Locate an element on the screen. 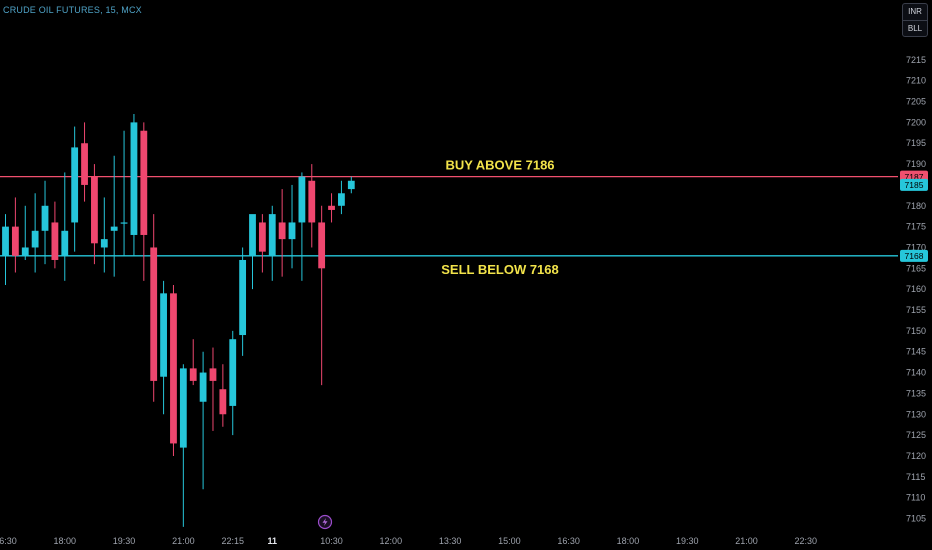  time-tick-label: 22:30 is located at coordinates (806, 541).